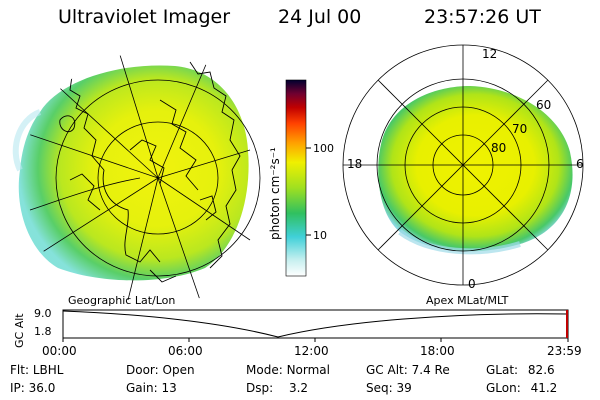 This screenshot has height=400, width=600. Describe the element at coordinates (519, 129) in the screenshot. I see `mlat-label-70: 70` at that location.